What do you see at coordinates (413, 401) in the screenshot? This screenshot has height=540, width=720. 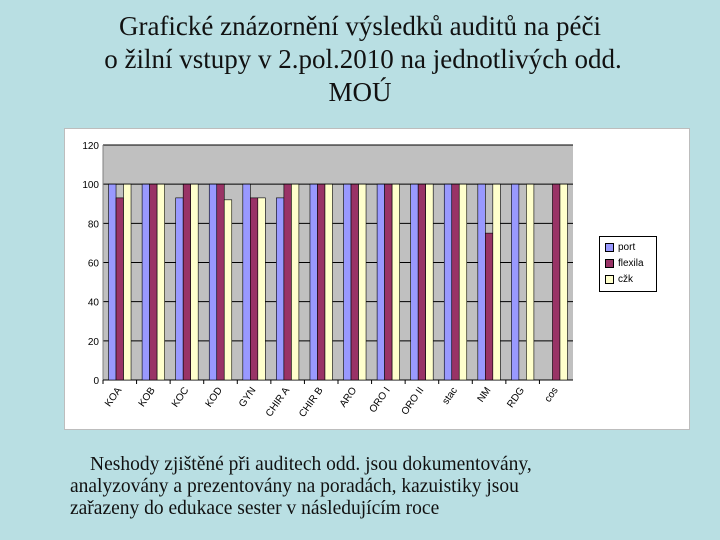 I see `x-tick-label: ORO II` at bounding box center [413, 401].